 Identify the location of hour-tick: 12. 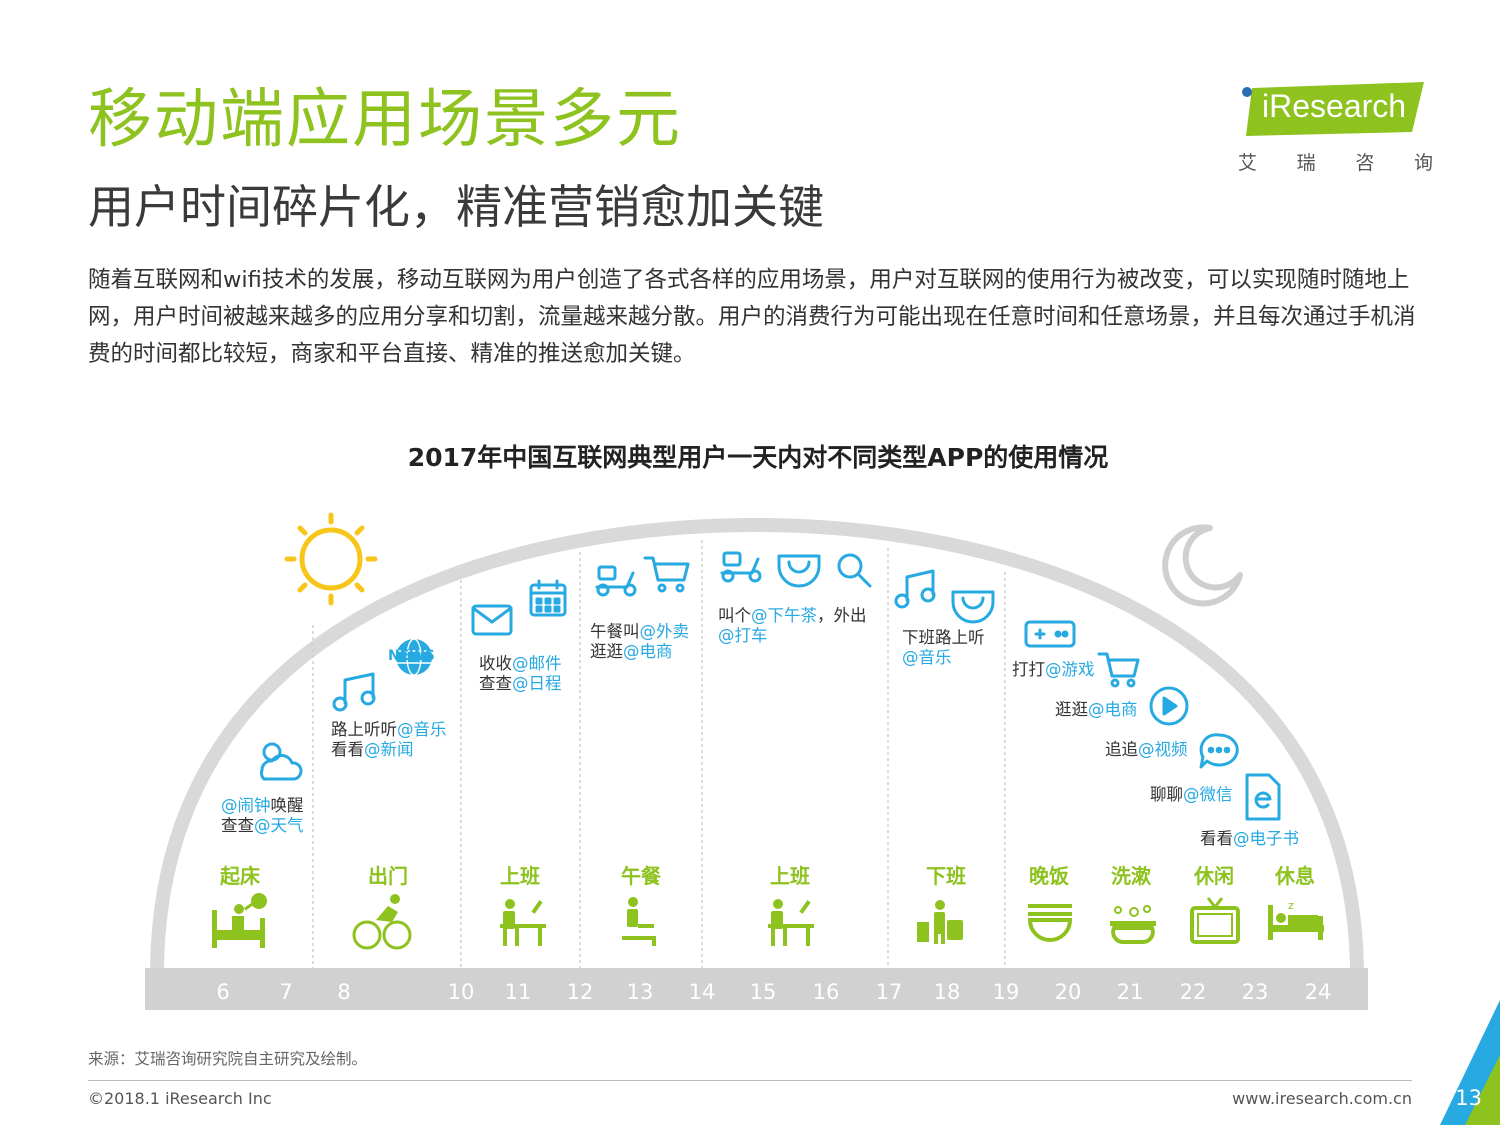
(580, 992).